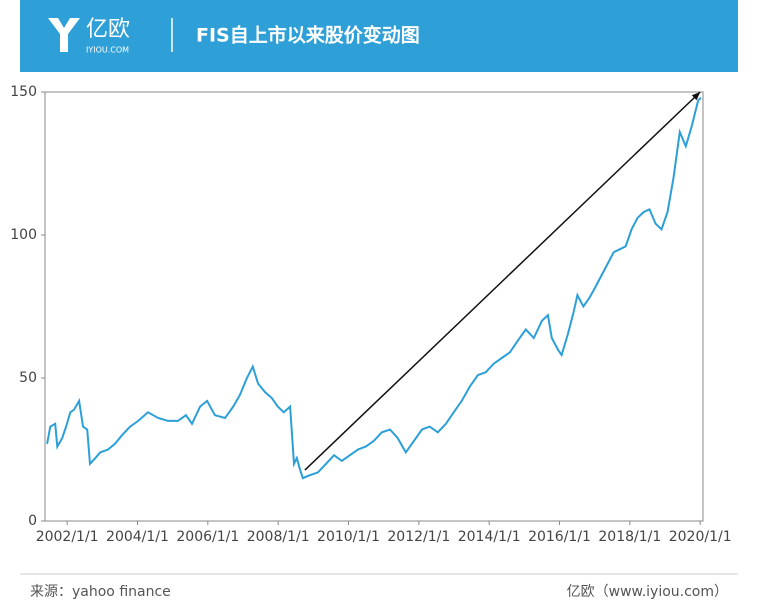 The image size is (758, 615). I want to click on y-tick-label: 50, so click(28, 378).